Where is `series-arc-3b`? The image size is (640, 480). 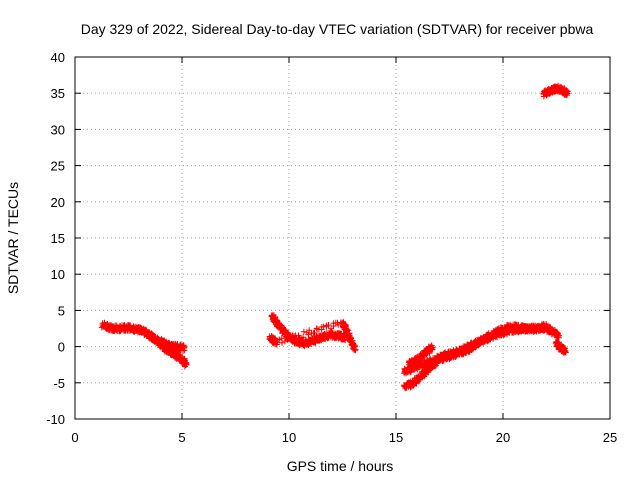
series-arc-3b is located at coordinates (475, 356).